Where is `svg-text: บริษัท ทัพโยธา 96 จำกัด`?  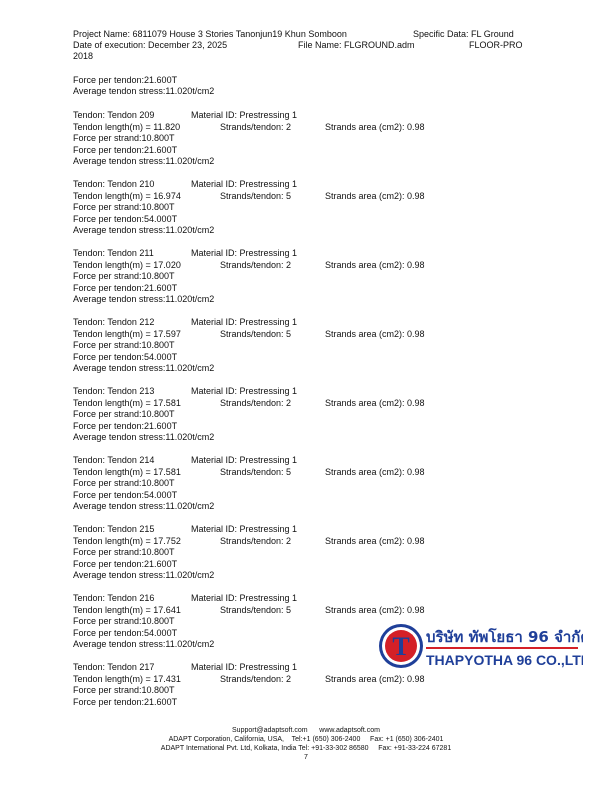 svg-text: บริษัท ทัพโยธา 96 จำกัด is located at coordinates (504, 636).